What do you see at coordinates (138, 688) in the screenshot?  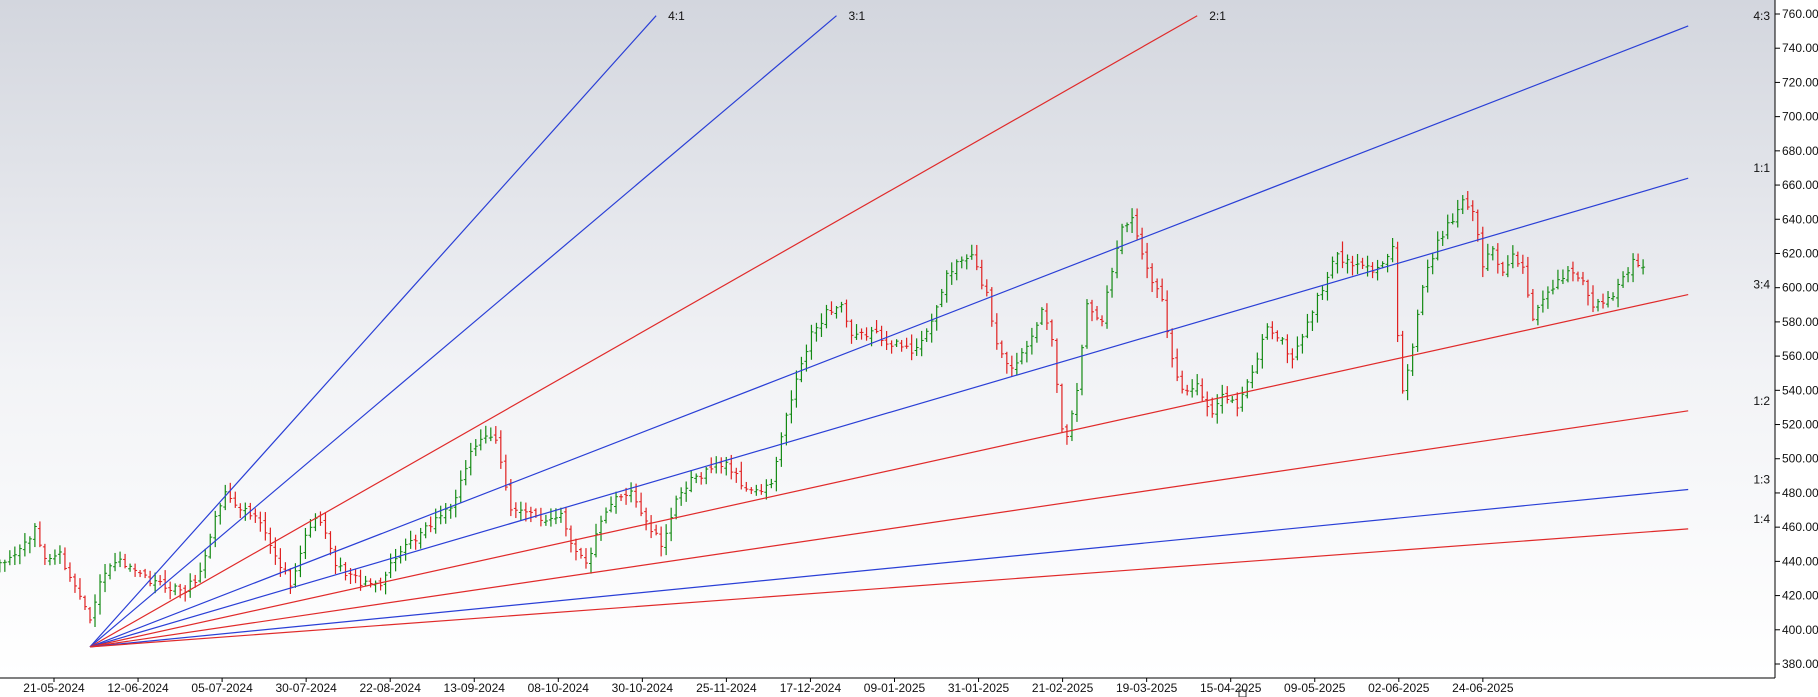 I see `x-tick-label: 12-06-2024` at bounding box center [138, 688].